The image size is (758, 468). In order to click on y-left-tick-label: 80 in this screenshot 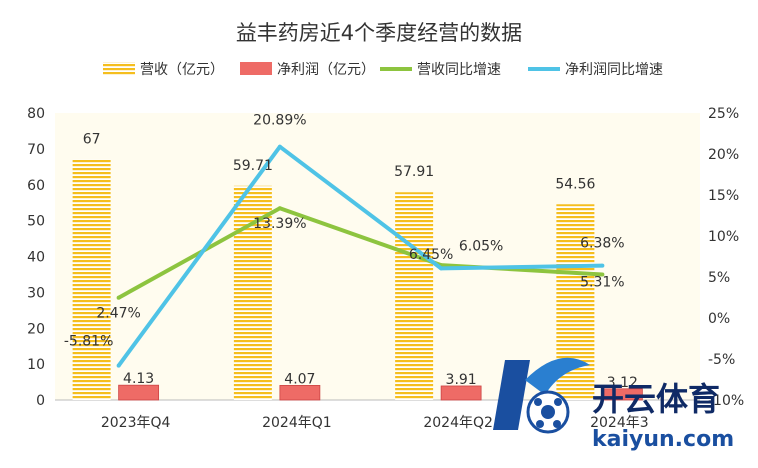, I will do `click(36, 114)`.